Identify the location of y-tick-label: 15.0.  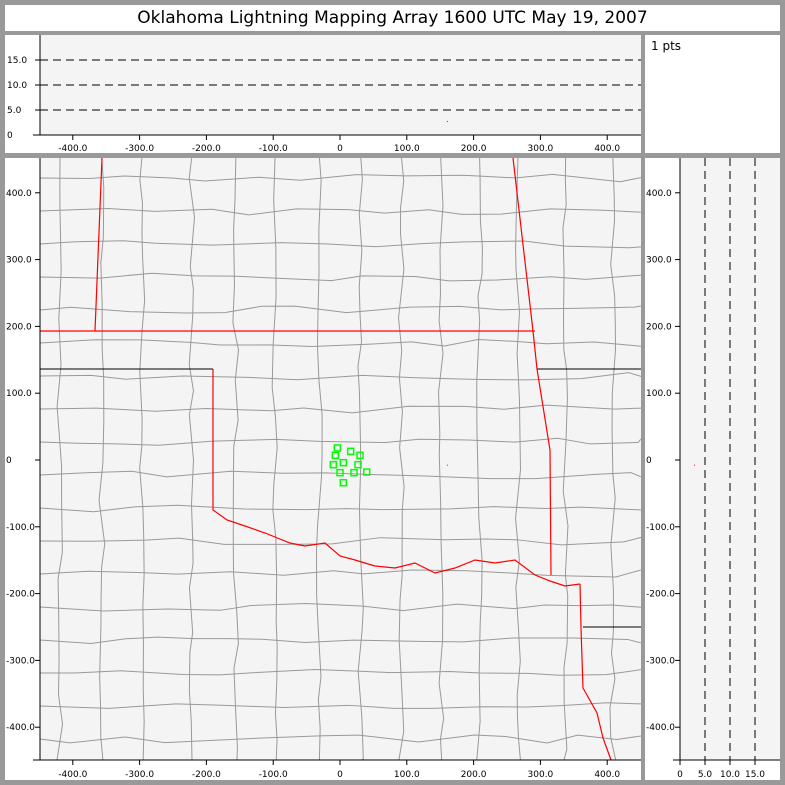
(17, 61).